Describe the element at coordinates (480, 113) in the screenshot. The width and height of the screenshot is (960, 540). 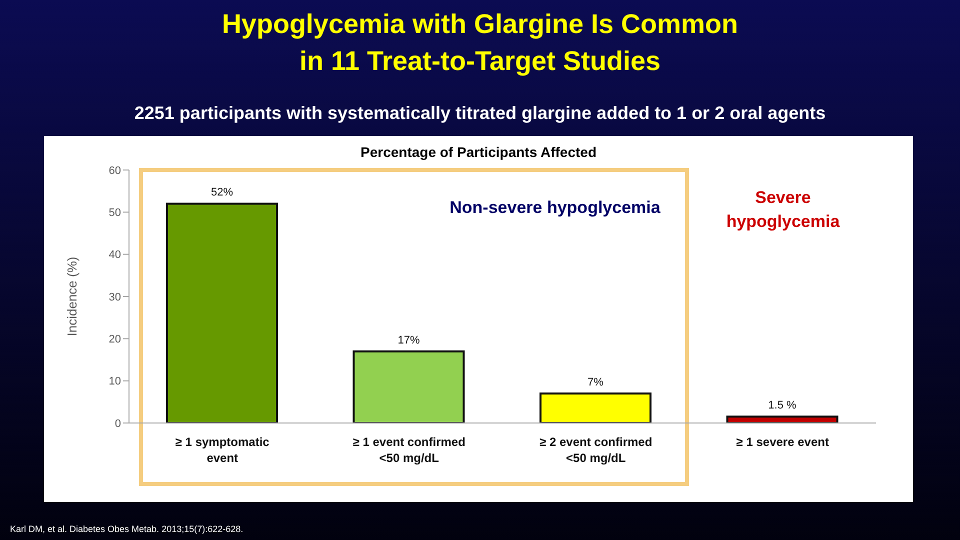
I see `chart-subtitle: 2251 participants with systematically titrated glargine added to 1 or 2 oral agents` at that location.